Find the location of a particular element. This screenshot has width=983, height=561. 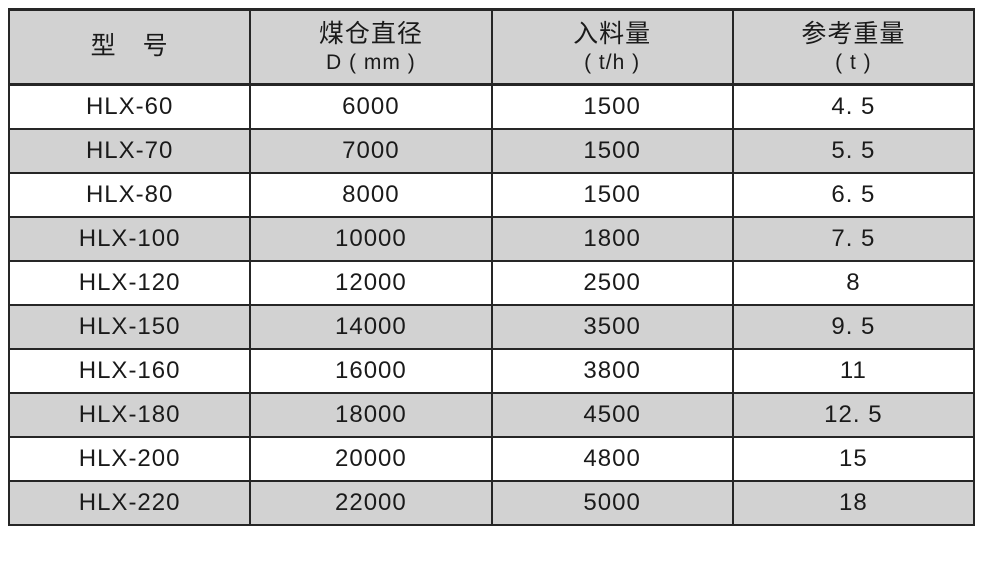

cell-model: HLX-150 is located at coordinates (129, 326).